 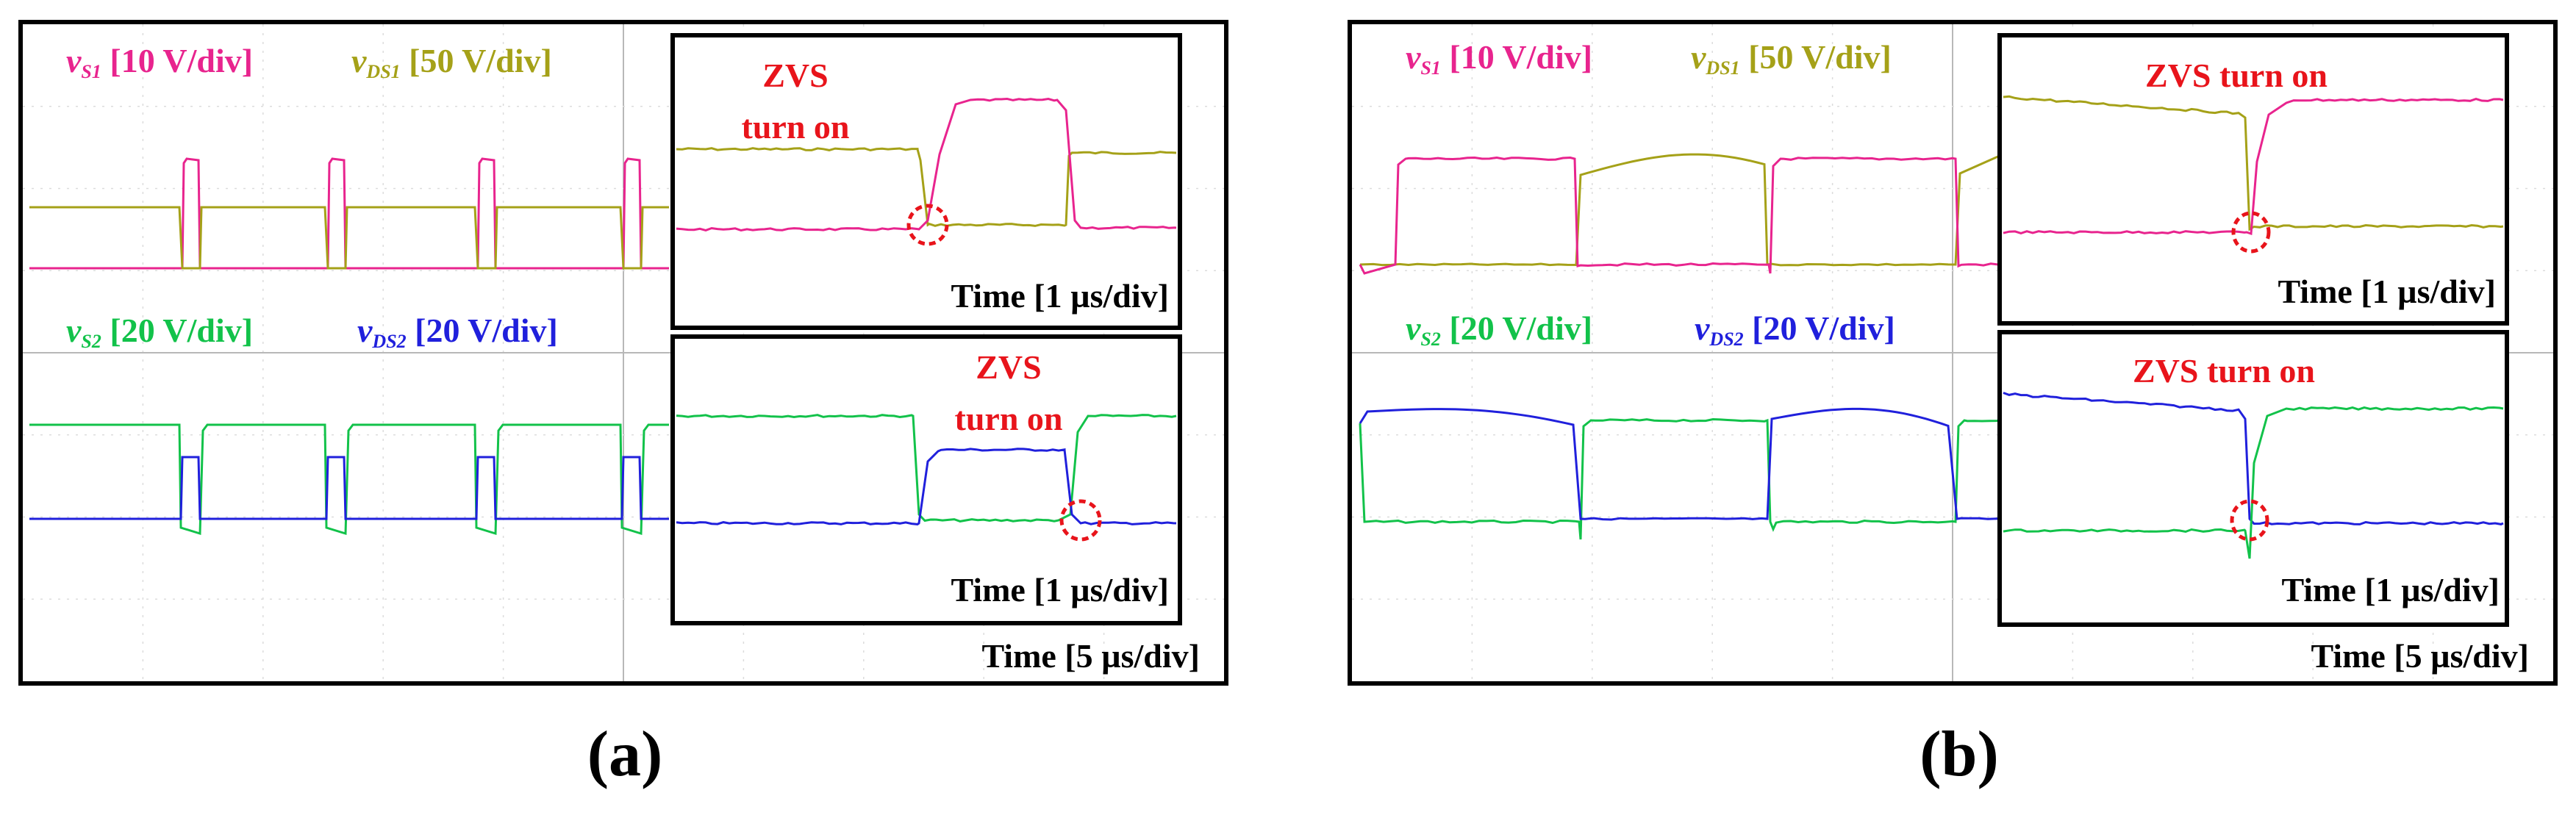 What do you see at coordinates (926, 187) in the screenshot?
I see `inset-a-top-vDS1` at bounding box center [926, 187].